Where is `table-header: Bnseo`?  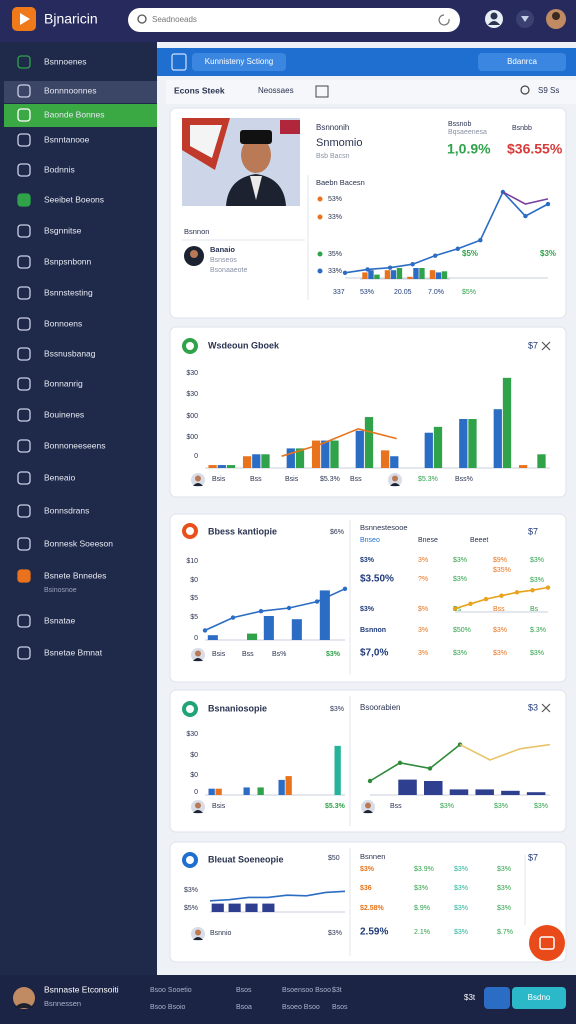 table-header: Bnseo is located at coordinates (370, 540).